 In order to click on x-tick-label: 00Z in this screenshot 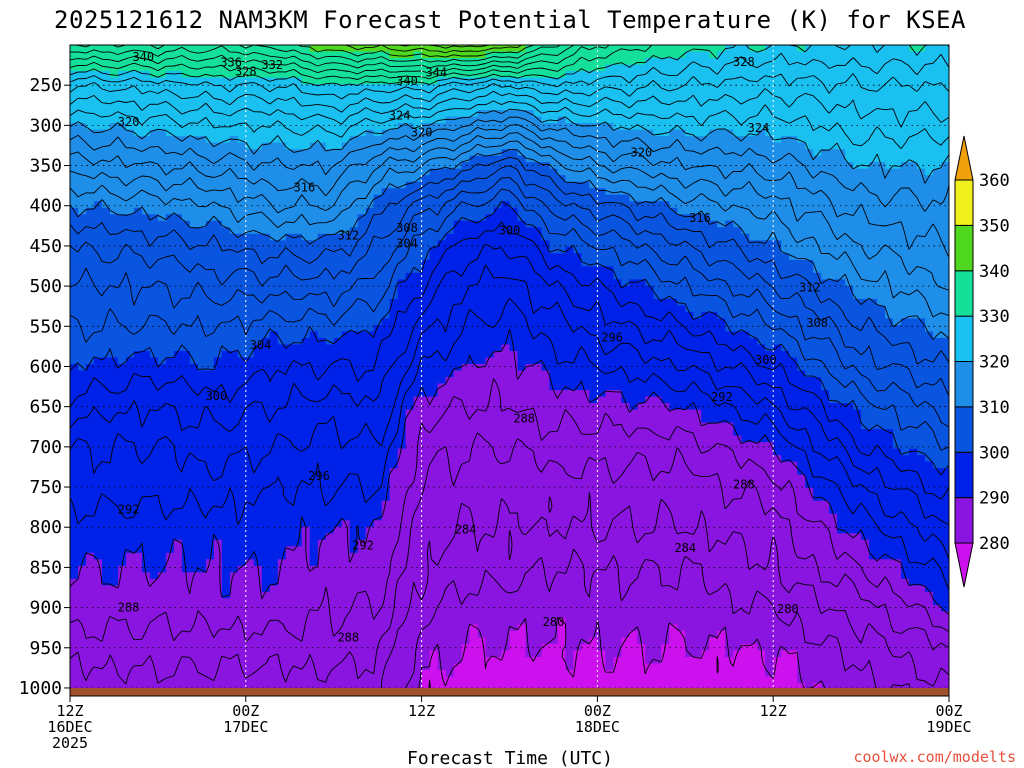, I will do `click(948, 711)`.